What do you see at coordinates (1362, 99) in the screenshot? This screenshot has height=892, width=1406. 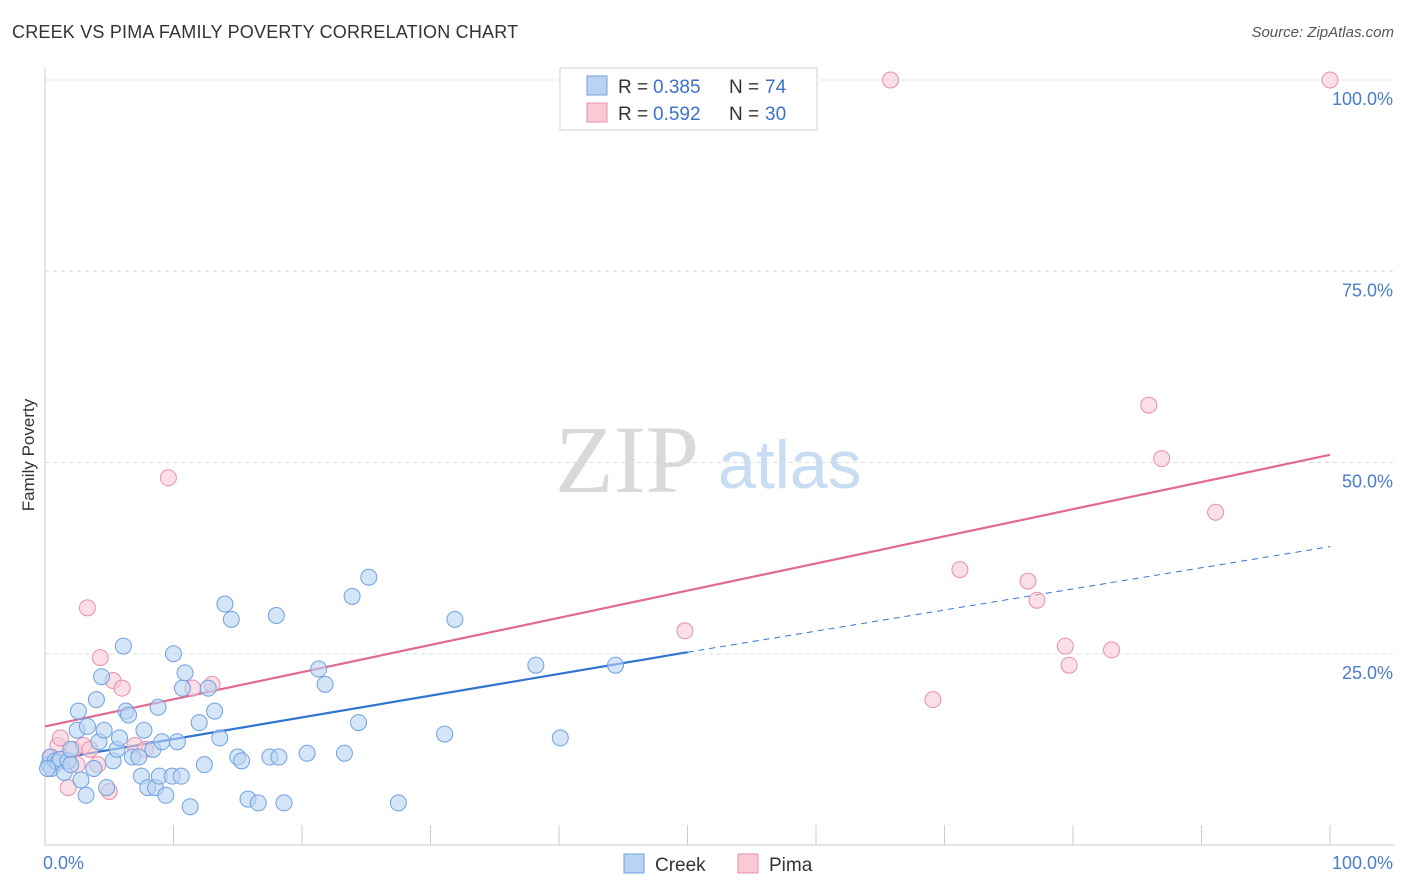 I see `y-tick-label-3: 100.0%` at bounding box center [1362, 99].